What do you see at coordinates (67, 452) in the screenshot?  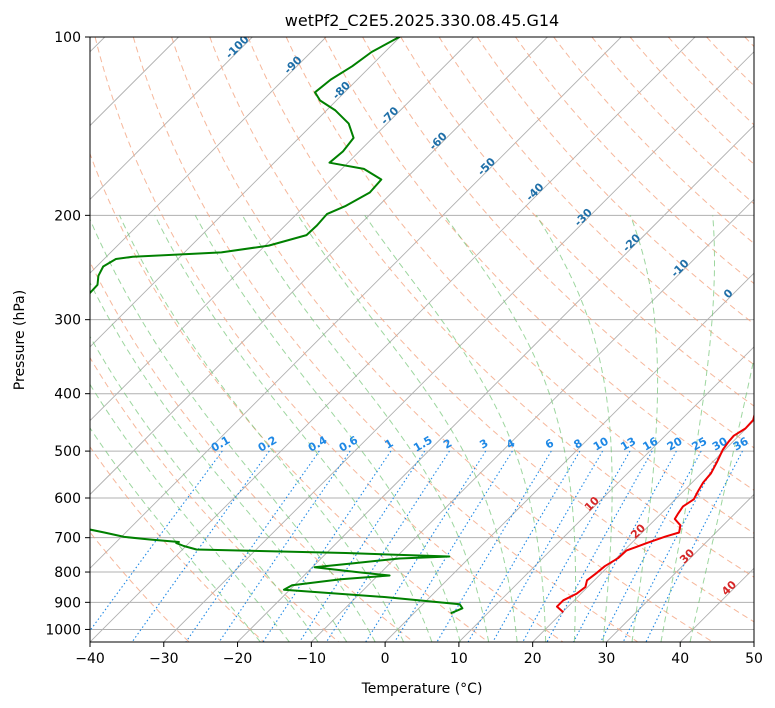 I see `y-tick-label: 500` at bounding box center [67, 452].